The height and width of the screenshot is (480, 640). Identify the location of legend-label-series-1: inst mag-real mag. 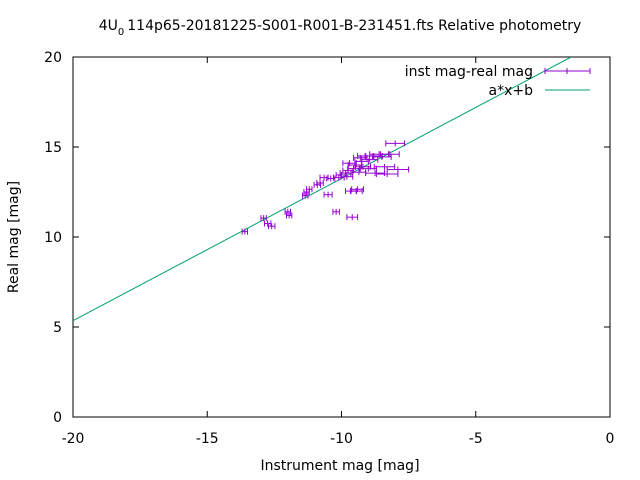
(469, 72).